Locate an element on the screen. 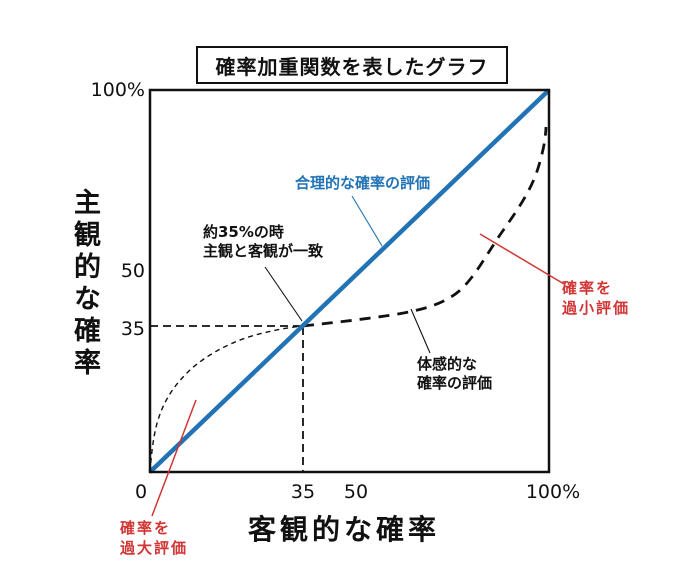 Image resolution: width=700 pixels, height=582 pixels. x-axis-label: 客観的な確率 is located at coordinates (344, 529).